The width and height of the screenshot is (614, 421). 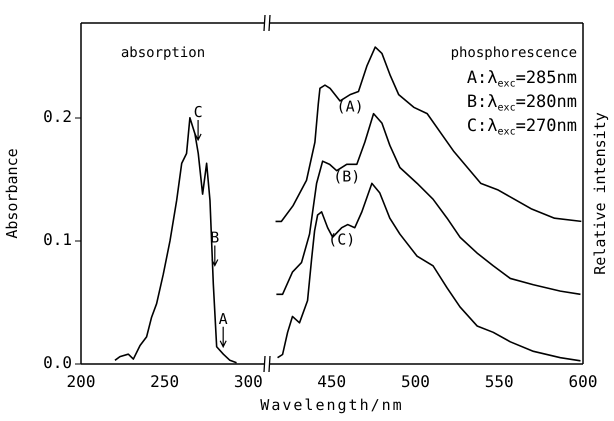 What do you see at coordinates (57, 362) in the screenshot?
I see `y-tick-label: 0.0` at bounding box center [57, 362].